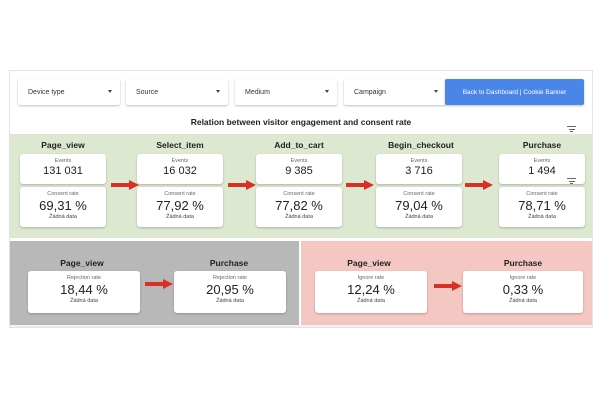 The height and width of the screenshot is (402, 602). What do you see at coordinates (370, 92) in the screenshot?
I see `campaign-label: Campaign` at bounding box center [370, 92].